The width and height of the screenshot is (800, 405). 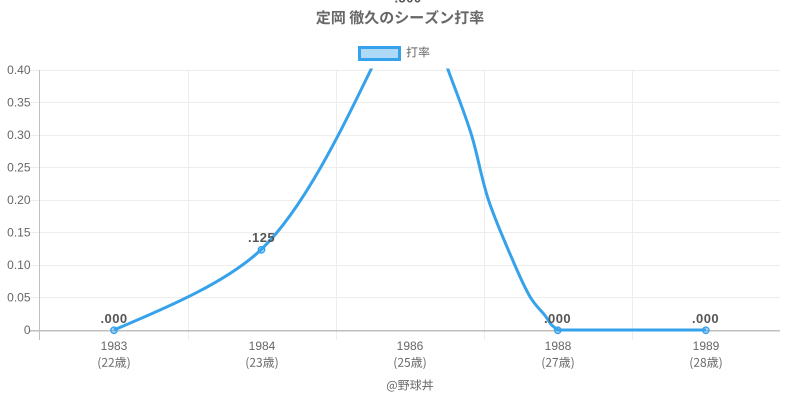 What do you see at coordinates (19, 265) in the screenshot?
I see `svg-text: 0.10` at bounding box center [19, 265].